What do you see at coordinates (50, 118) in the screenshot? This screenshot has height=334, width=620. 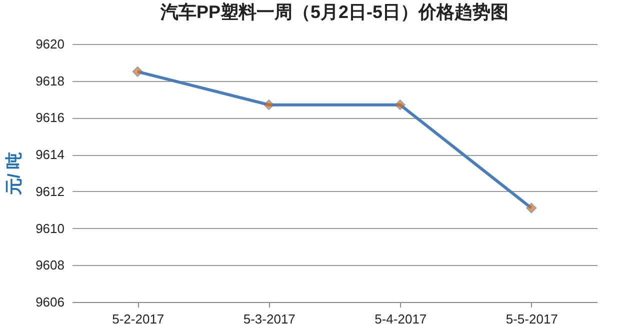 I see `y-tick-label: 9616` at bounding box center [50, 118].